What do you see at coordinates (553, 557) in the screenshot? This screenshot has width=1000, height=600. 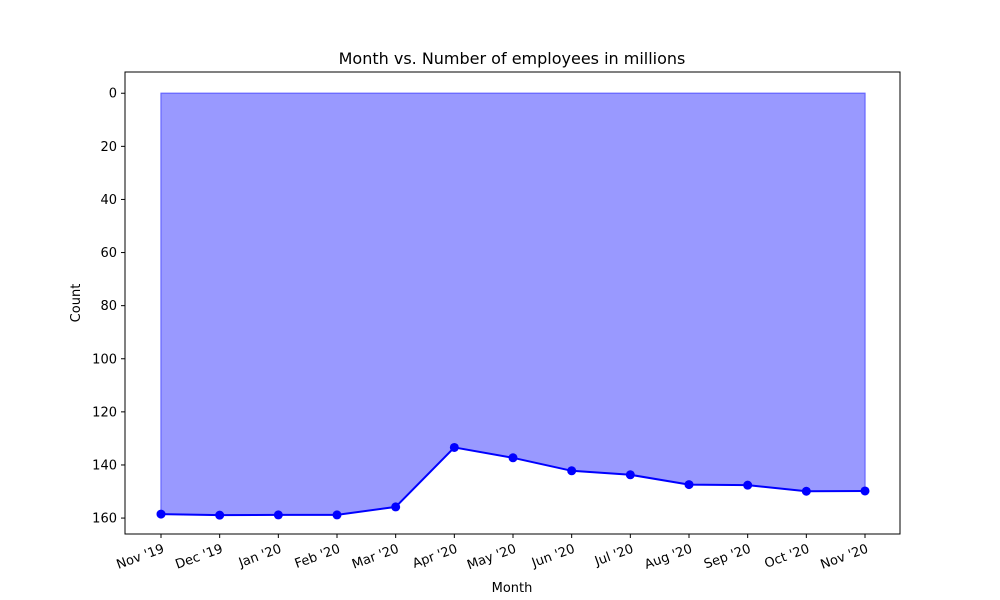 I see `x-tick-label: Jun '20` at bounding box center [553, 557].